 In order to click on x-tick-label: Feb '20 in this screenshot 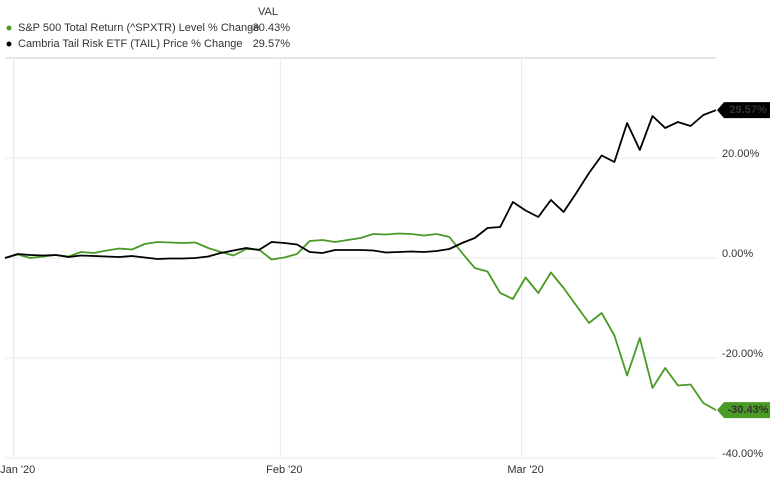, I will do `click(284, 470)`.